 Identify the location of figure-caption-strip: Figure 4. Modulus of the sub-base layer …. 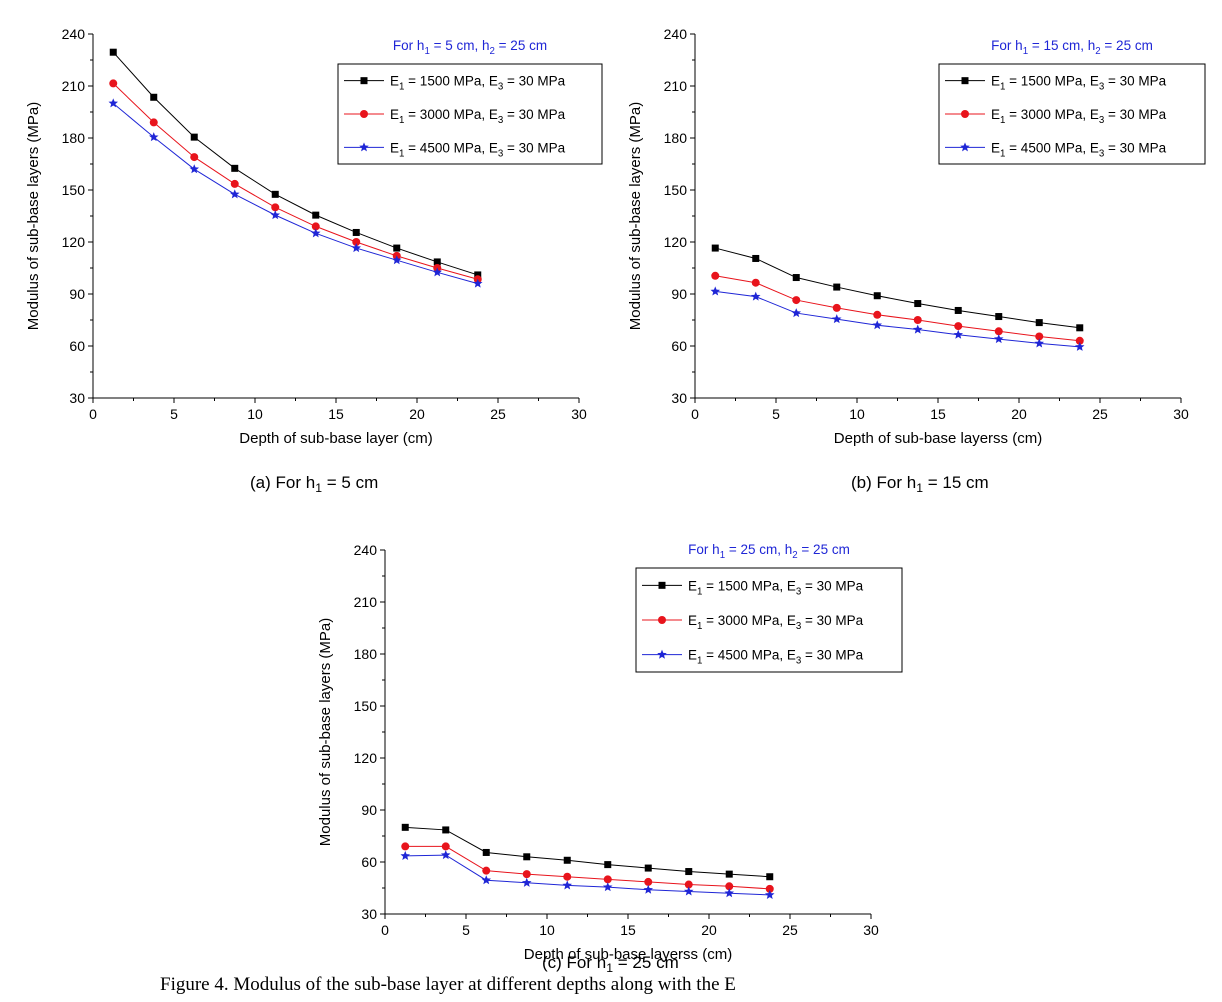
(611, 986).